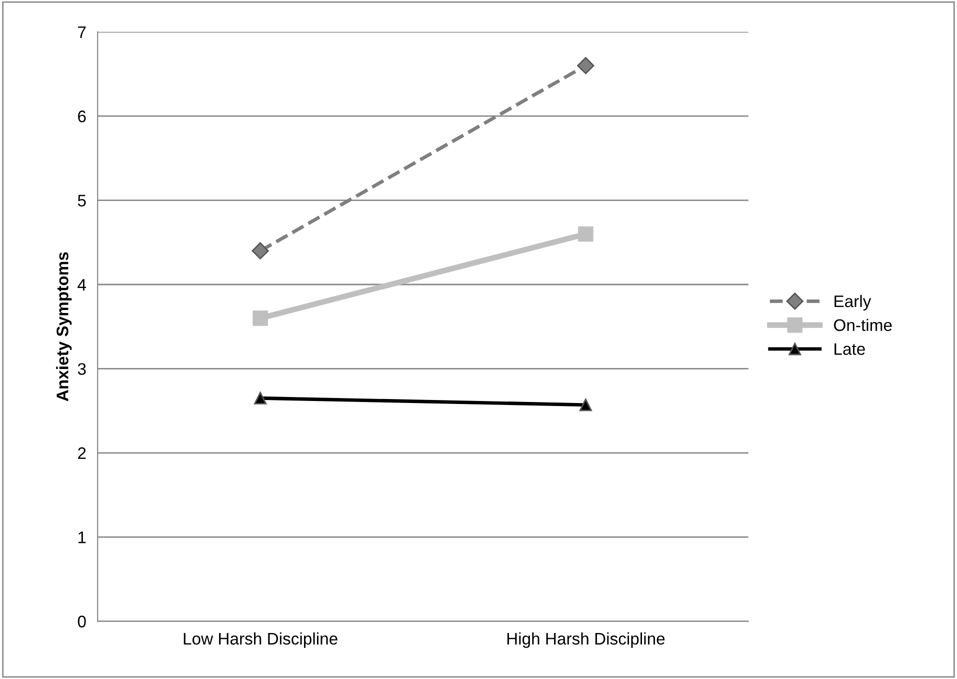 This screenshot has width=957, height=679. What do you see at coordinates (586, 640) in the screenshot?
I see `x-tick-label: High Harsh Discipline` at bounding box center [586, 640].